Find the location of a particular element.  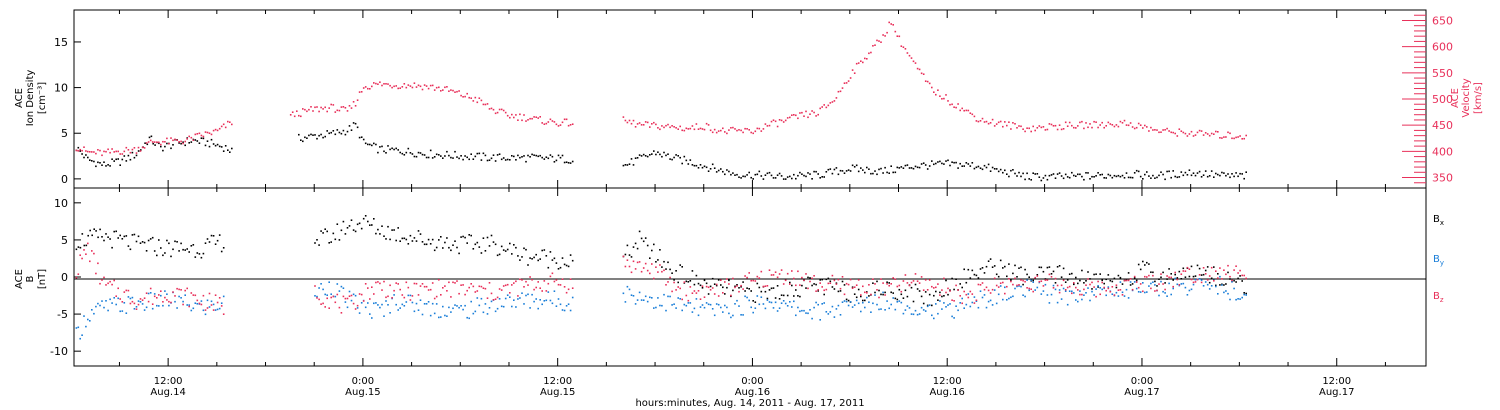

top-right-tick-label-6: 650 is located at coordinates (1442, 20).